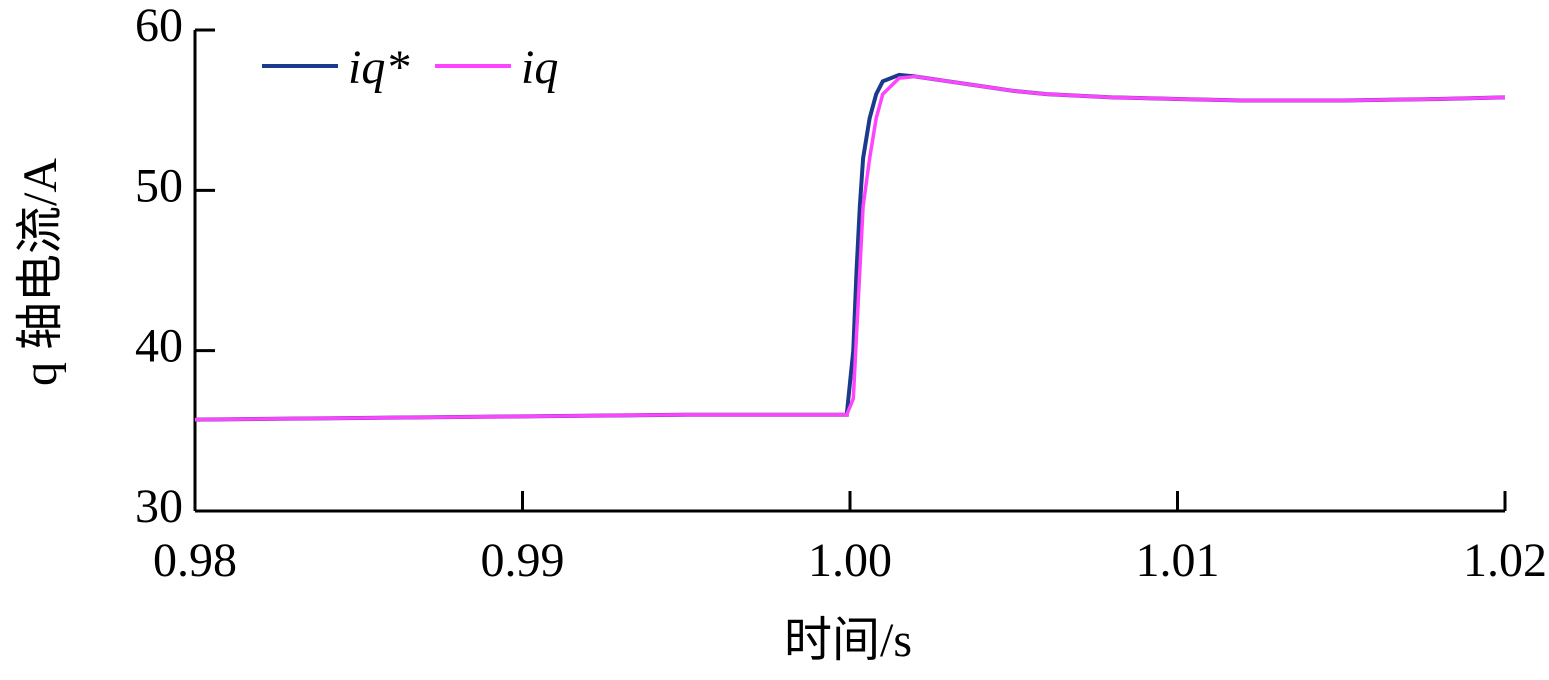 The width and height of the screenshot is (1549, 680). Describe the element at coordinates (195, 560) in the screenshot. I see `x-tick-label: 0.98` at that location.